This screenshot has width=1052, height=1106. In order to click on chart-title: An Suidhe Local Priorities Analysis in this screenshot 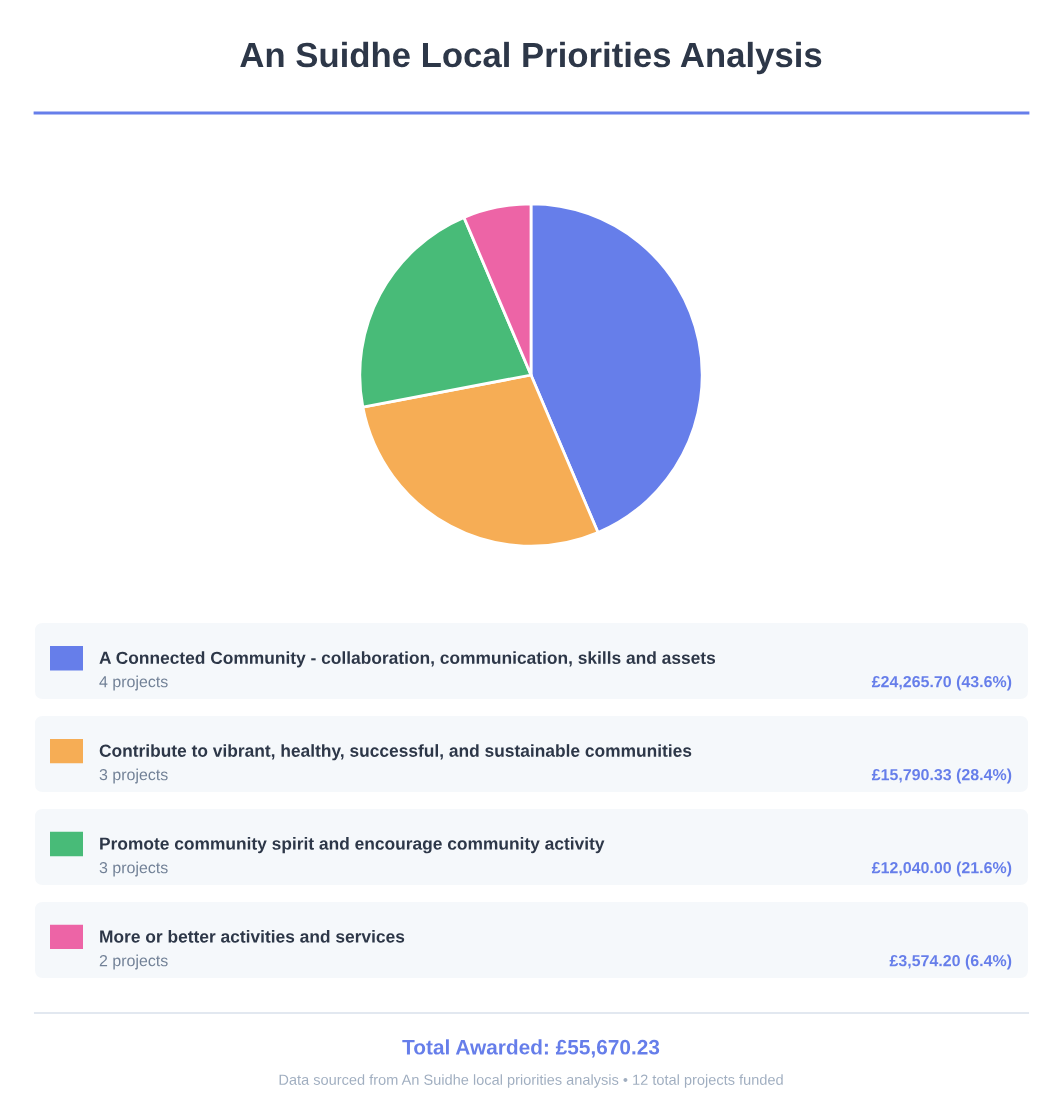, I will do `click(531, 58)`.